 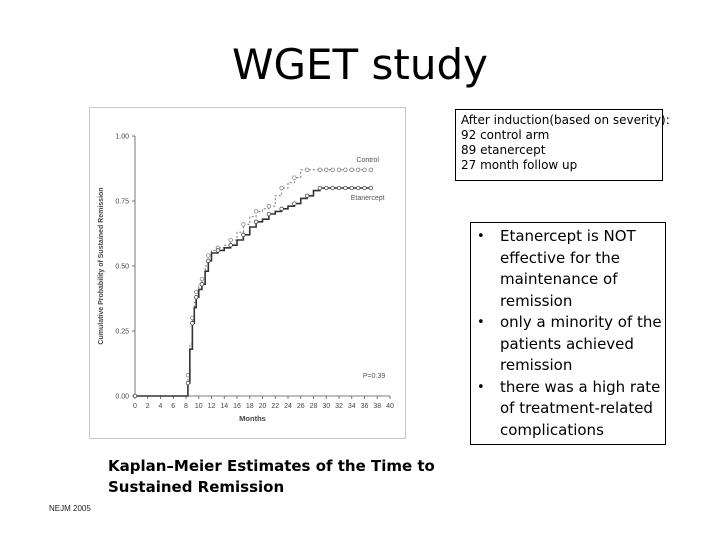 What do you see at coordinates (161, 406) in the screenshot?
I see `x-tick-label: 4` at bounding box center [161, 406].